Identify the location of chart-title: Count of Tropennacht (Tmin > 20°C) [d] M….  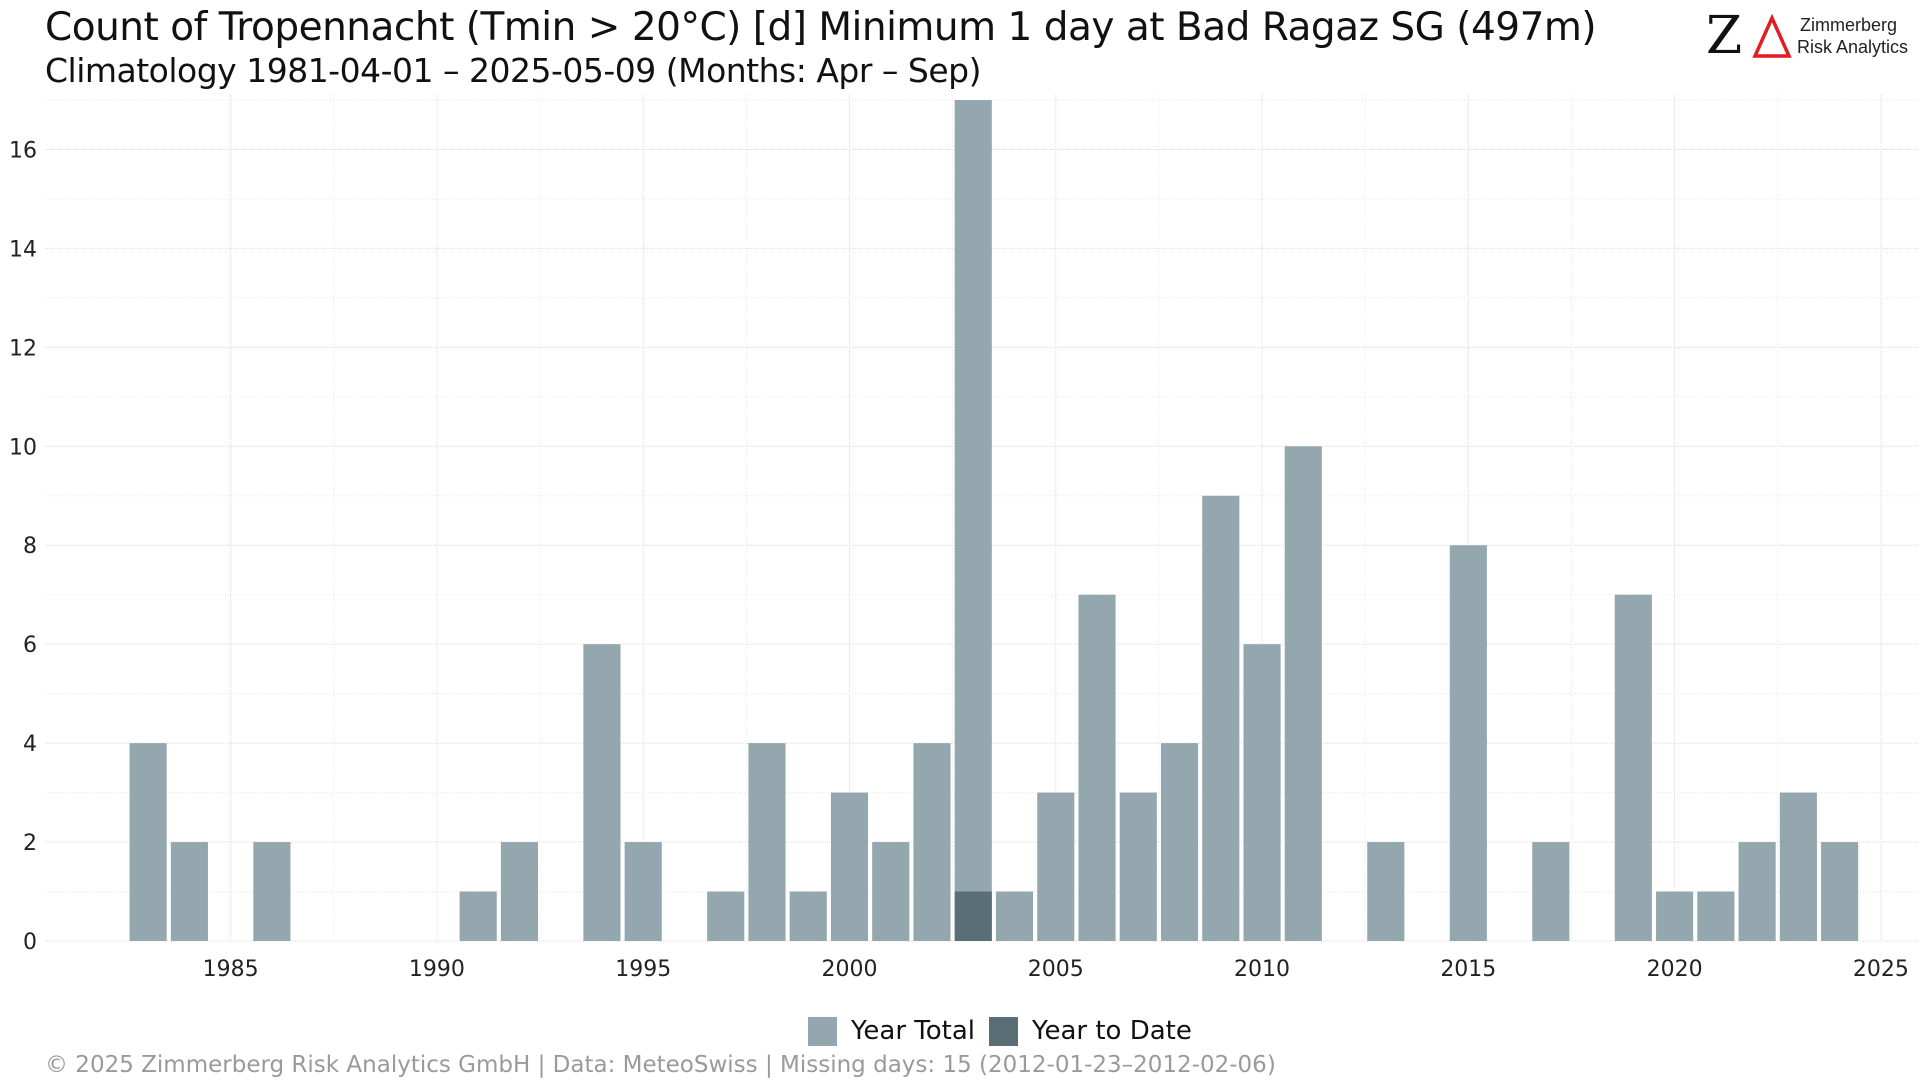
(821, 27).